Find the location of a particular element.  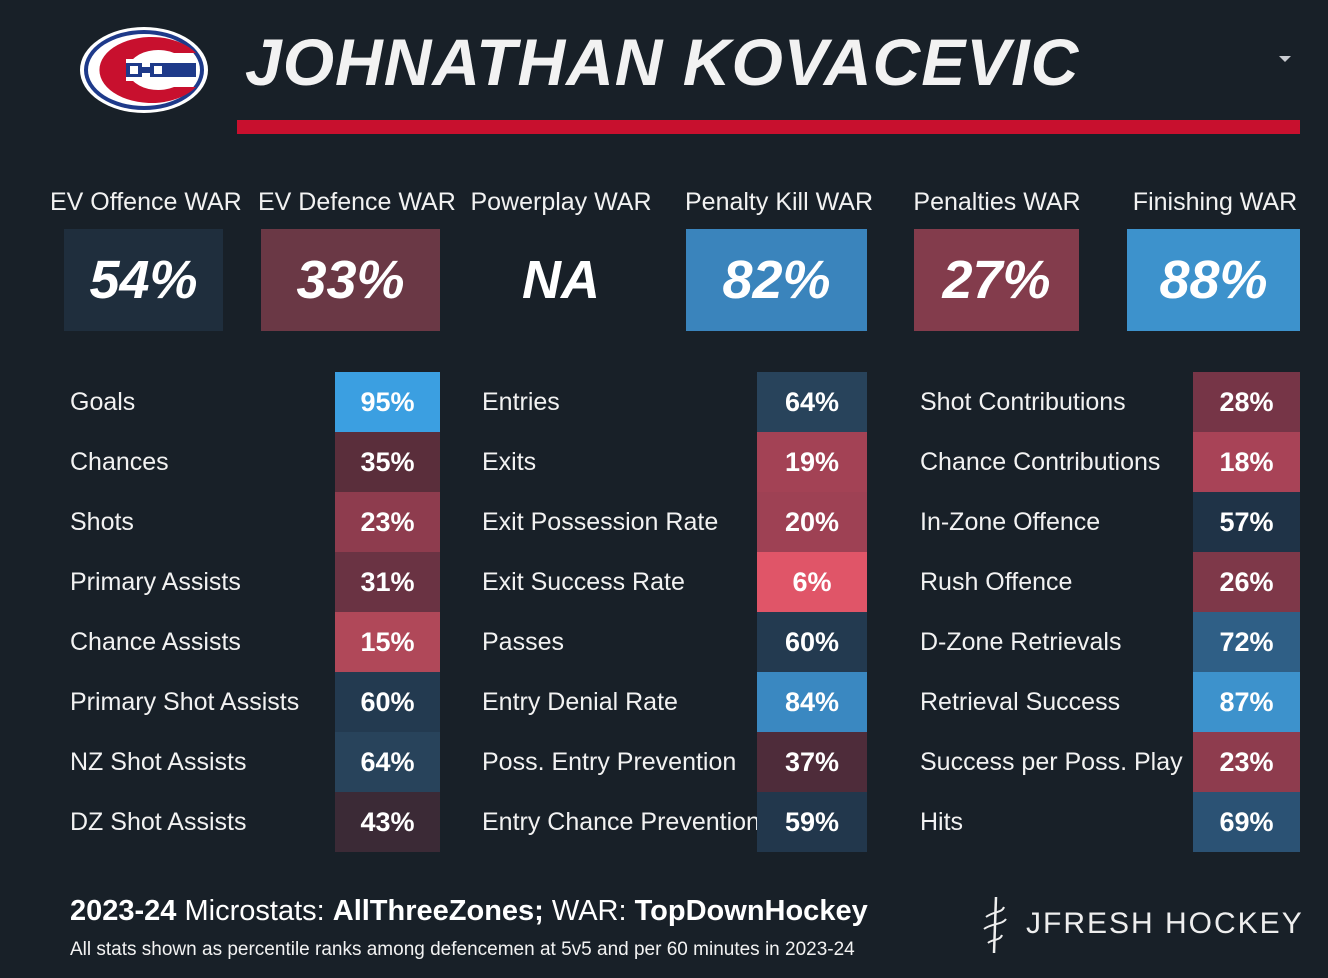

stat-label: Entry Chance Prevention is located at coordinates (621, 822).